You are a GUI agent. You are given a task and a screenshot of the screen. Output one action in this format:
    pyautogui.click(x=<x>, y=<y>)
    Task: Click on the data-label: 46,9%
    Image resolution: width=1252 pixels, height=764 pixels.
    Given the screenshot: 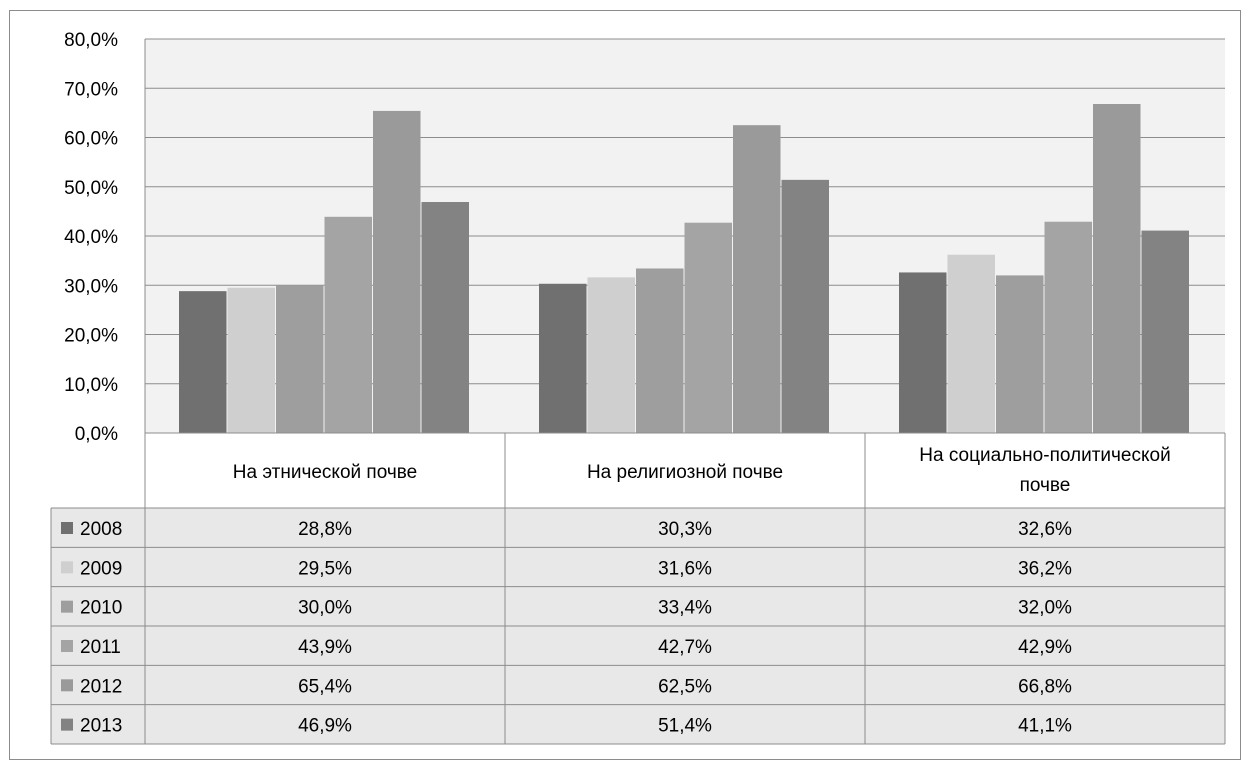 What is the action you would take?
    pyautogui.click(x=325, y=726)
    